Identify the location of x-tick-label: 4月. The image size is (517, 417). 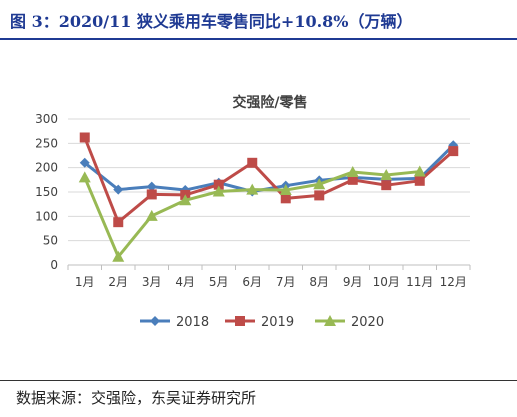
(185, 282).